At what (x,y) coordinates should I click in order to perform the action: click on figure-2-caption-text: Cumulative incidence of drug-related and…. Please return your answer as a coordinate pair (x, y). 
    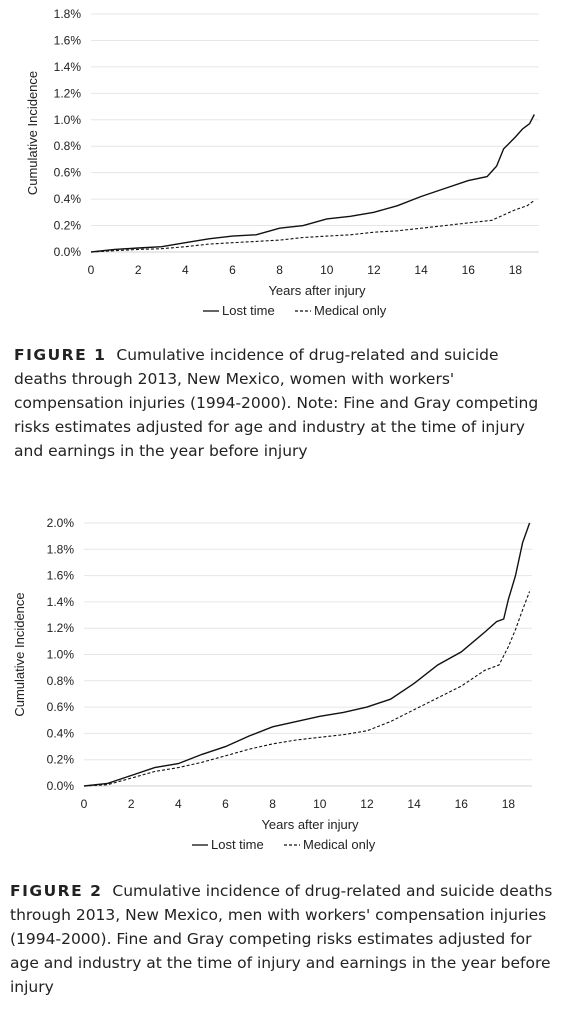
    Looking at the image, I should click on (281, 939).